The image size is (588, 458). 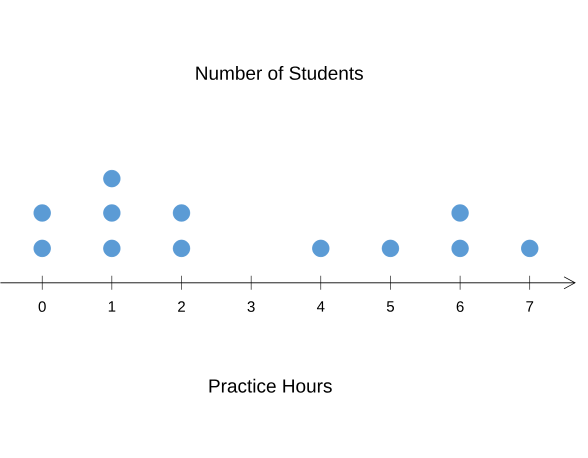 I want to click on x-tick-label: 6, so click(x=460, y=306).